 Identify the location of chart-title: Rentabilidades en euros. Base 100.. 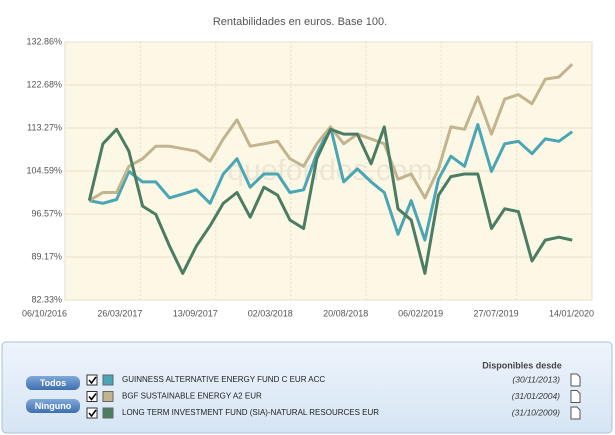
(300, 22).